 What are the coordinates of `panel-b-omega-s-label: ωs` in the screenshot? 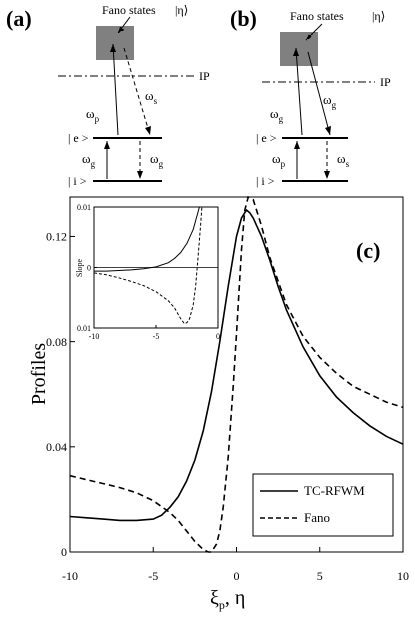 It's located at (343, 160).